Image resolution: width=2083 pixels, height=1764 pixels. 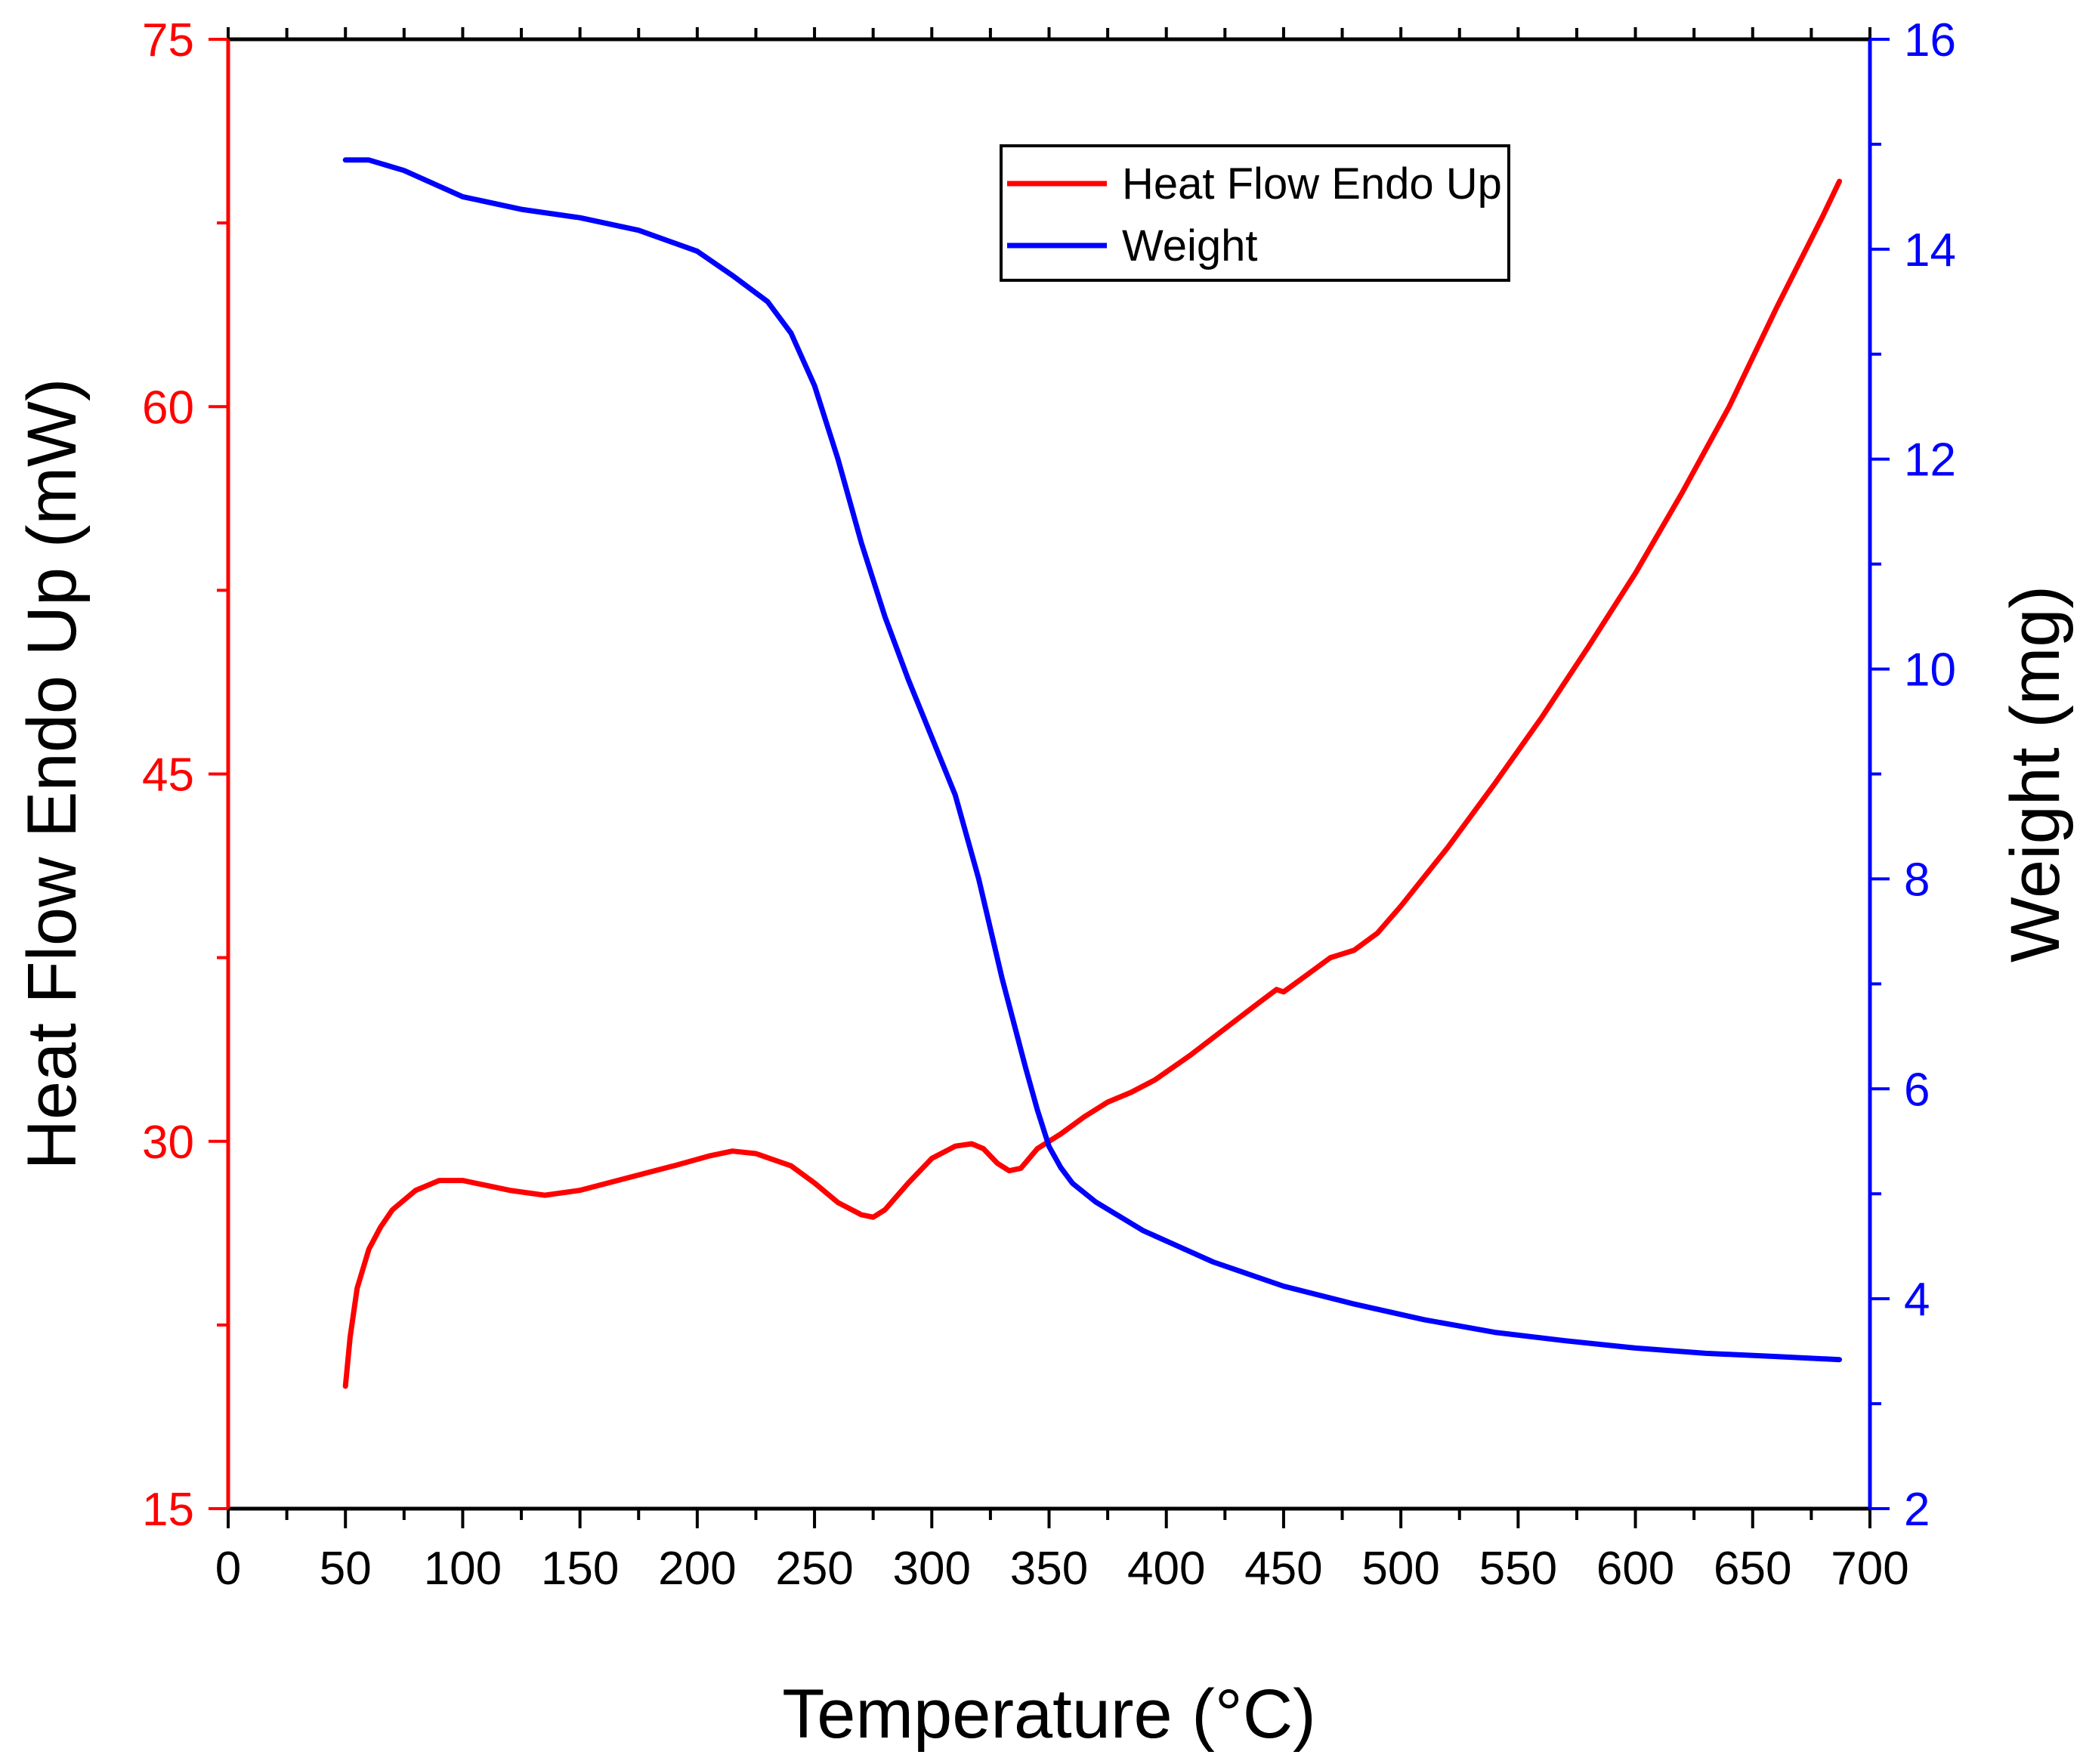 What do you see at coordinates (1166, 1569) in the screenshot?
I see `x-tick-label: 400` at bounding box center [1166, 1569].